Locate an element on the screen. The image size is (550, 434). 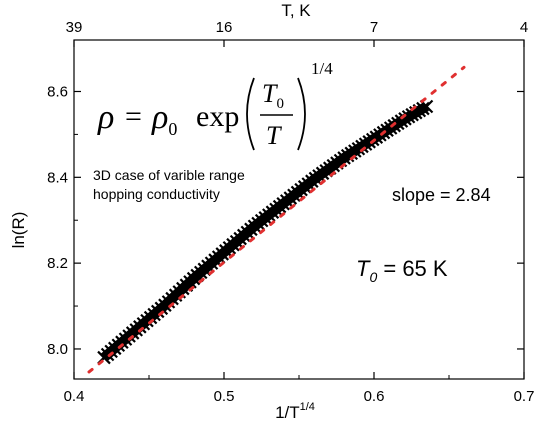
formula-numerator-base: T is located at coordinates (270, 93).